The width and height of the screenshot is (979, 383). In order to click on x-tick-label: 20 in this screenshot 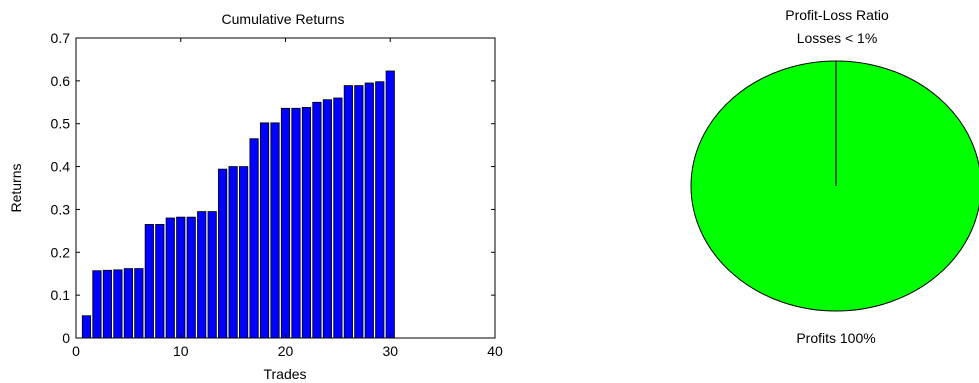, I will do `click(286, 351)`.